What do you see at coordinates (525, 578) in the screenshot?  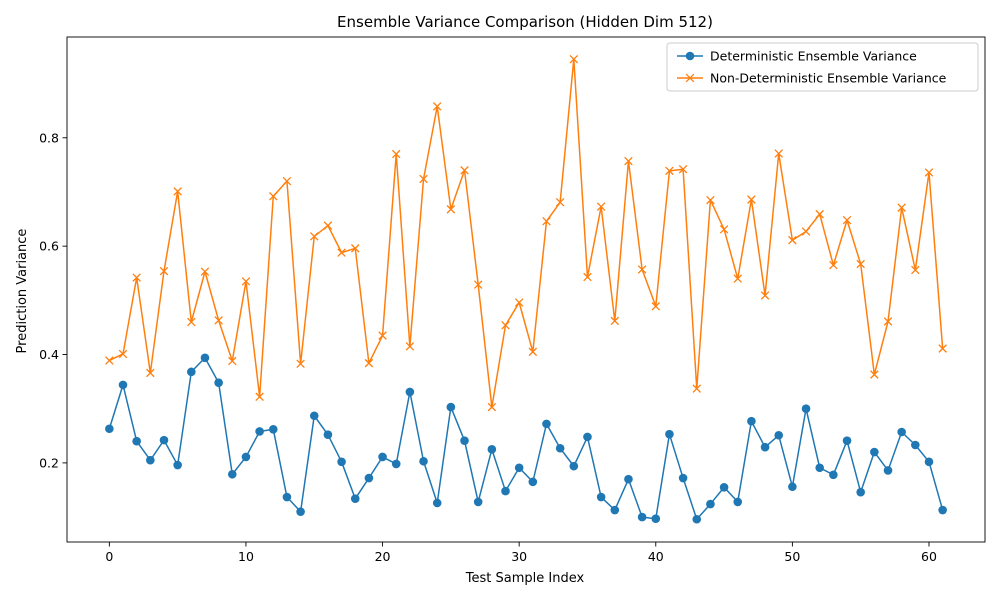 I see `x-axis-label: Test Sample Index` at bounding box center [525, 578].